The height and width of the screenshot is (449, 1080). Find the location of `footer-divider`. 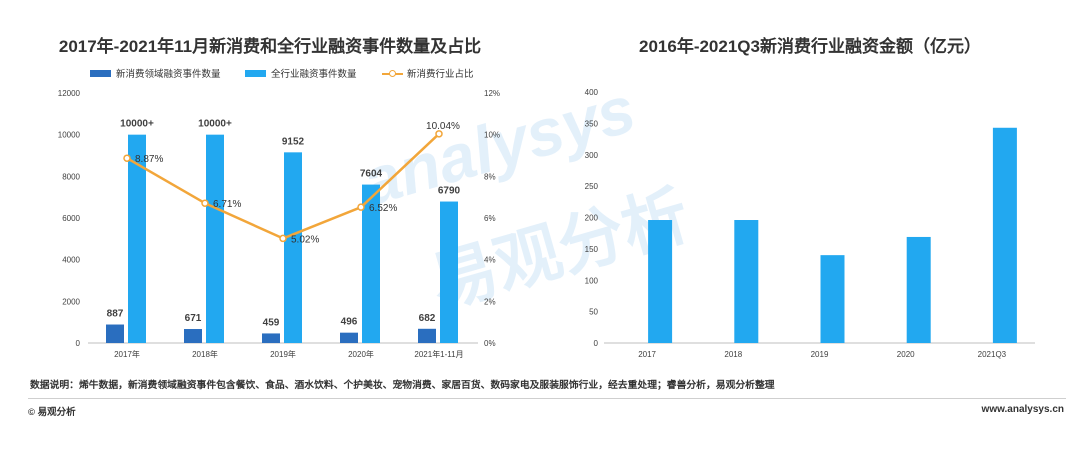

footer-divider is located at coordinates (547, 398).